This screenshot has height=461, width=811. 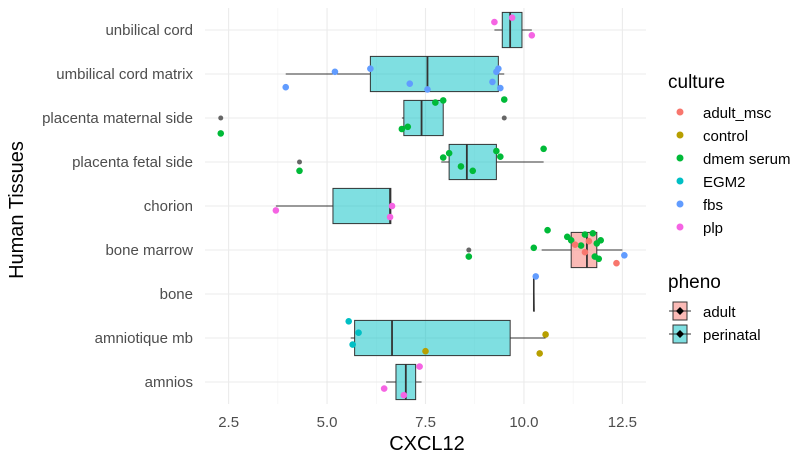 I want to click on box-placenta-fetal-side, so click(x=492, y=162).